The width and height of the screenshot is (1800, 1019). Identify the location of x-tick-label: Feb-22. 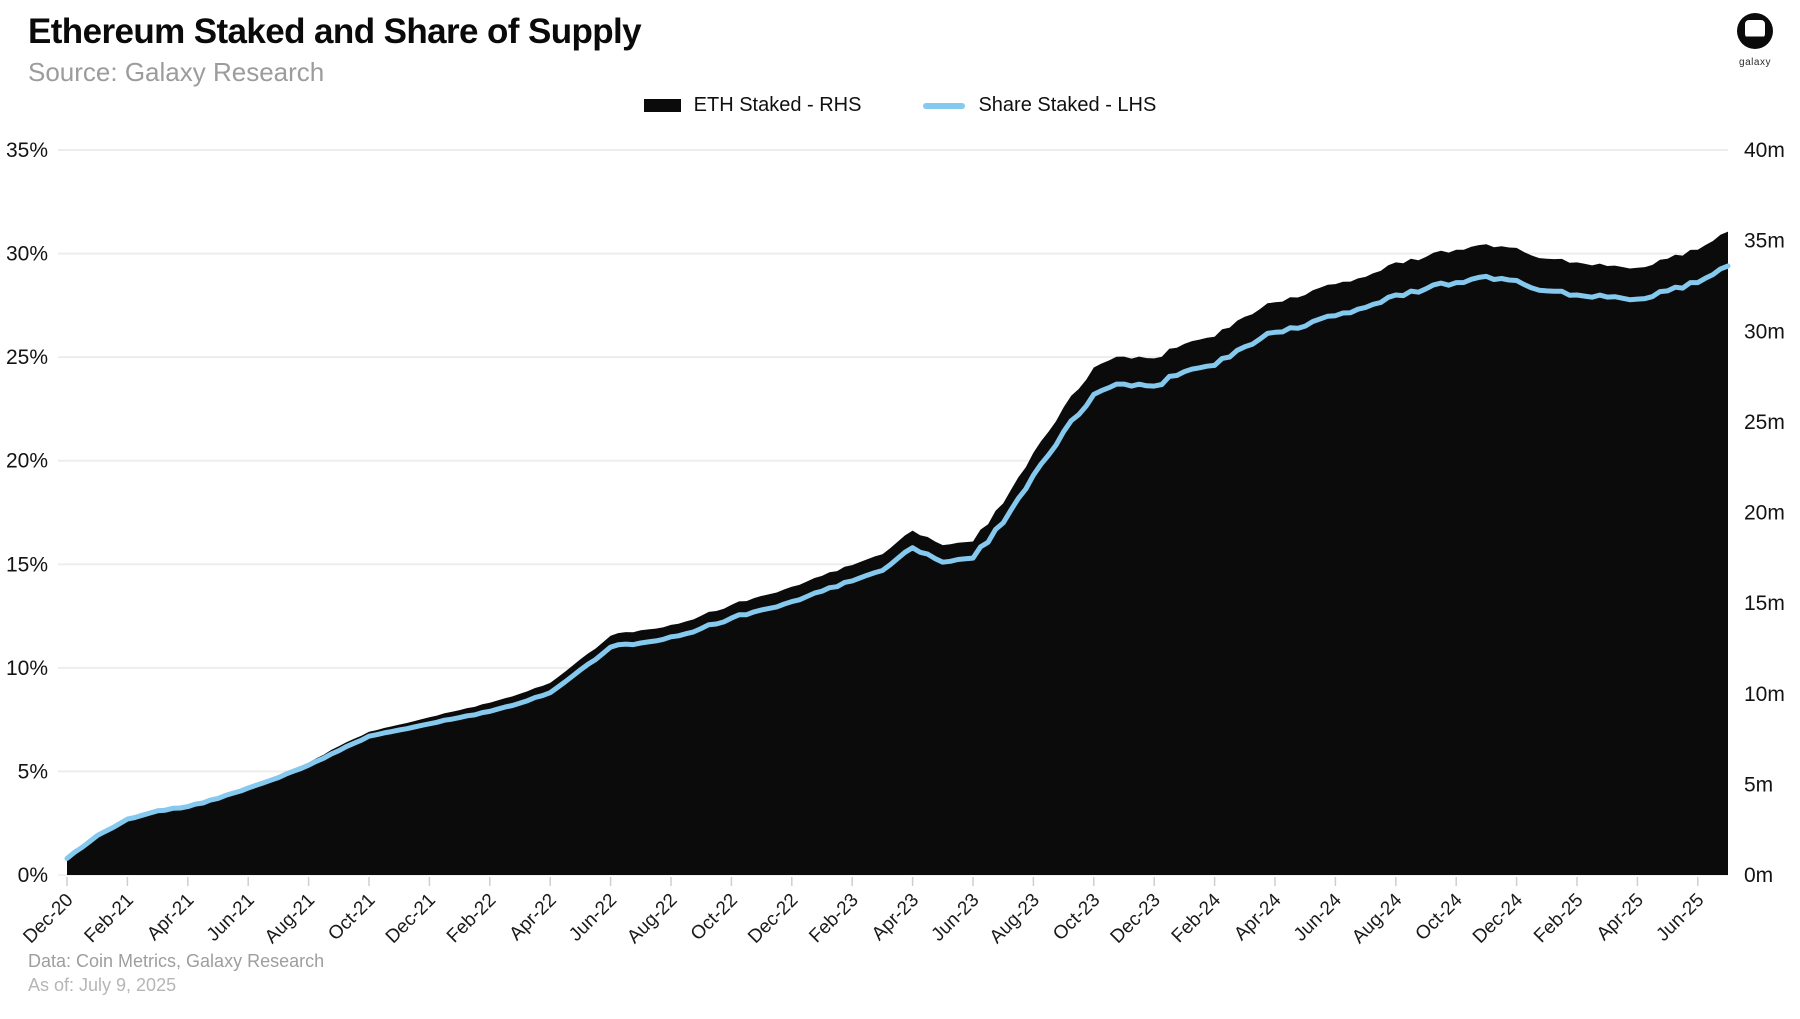
(471, 918).